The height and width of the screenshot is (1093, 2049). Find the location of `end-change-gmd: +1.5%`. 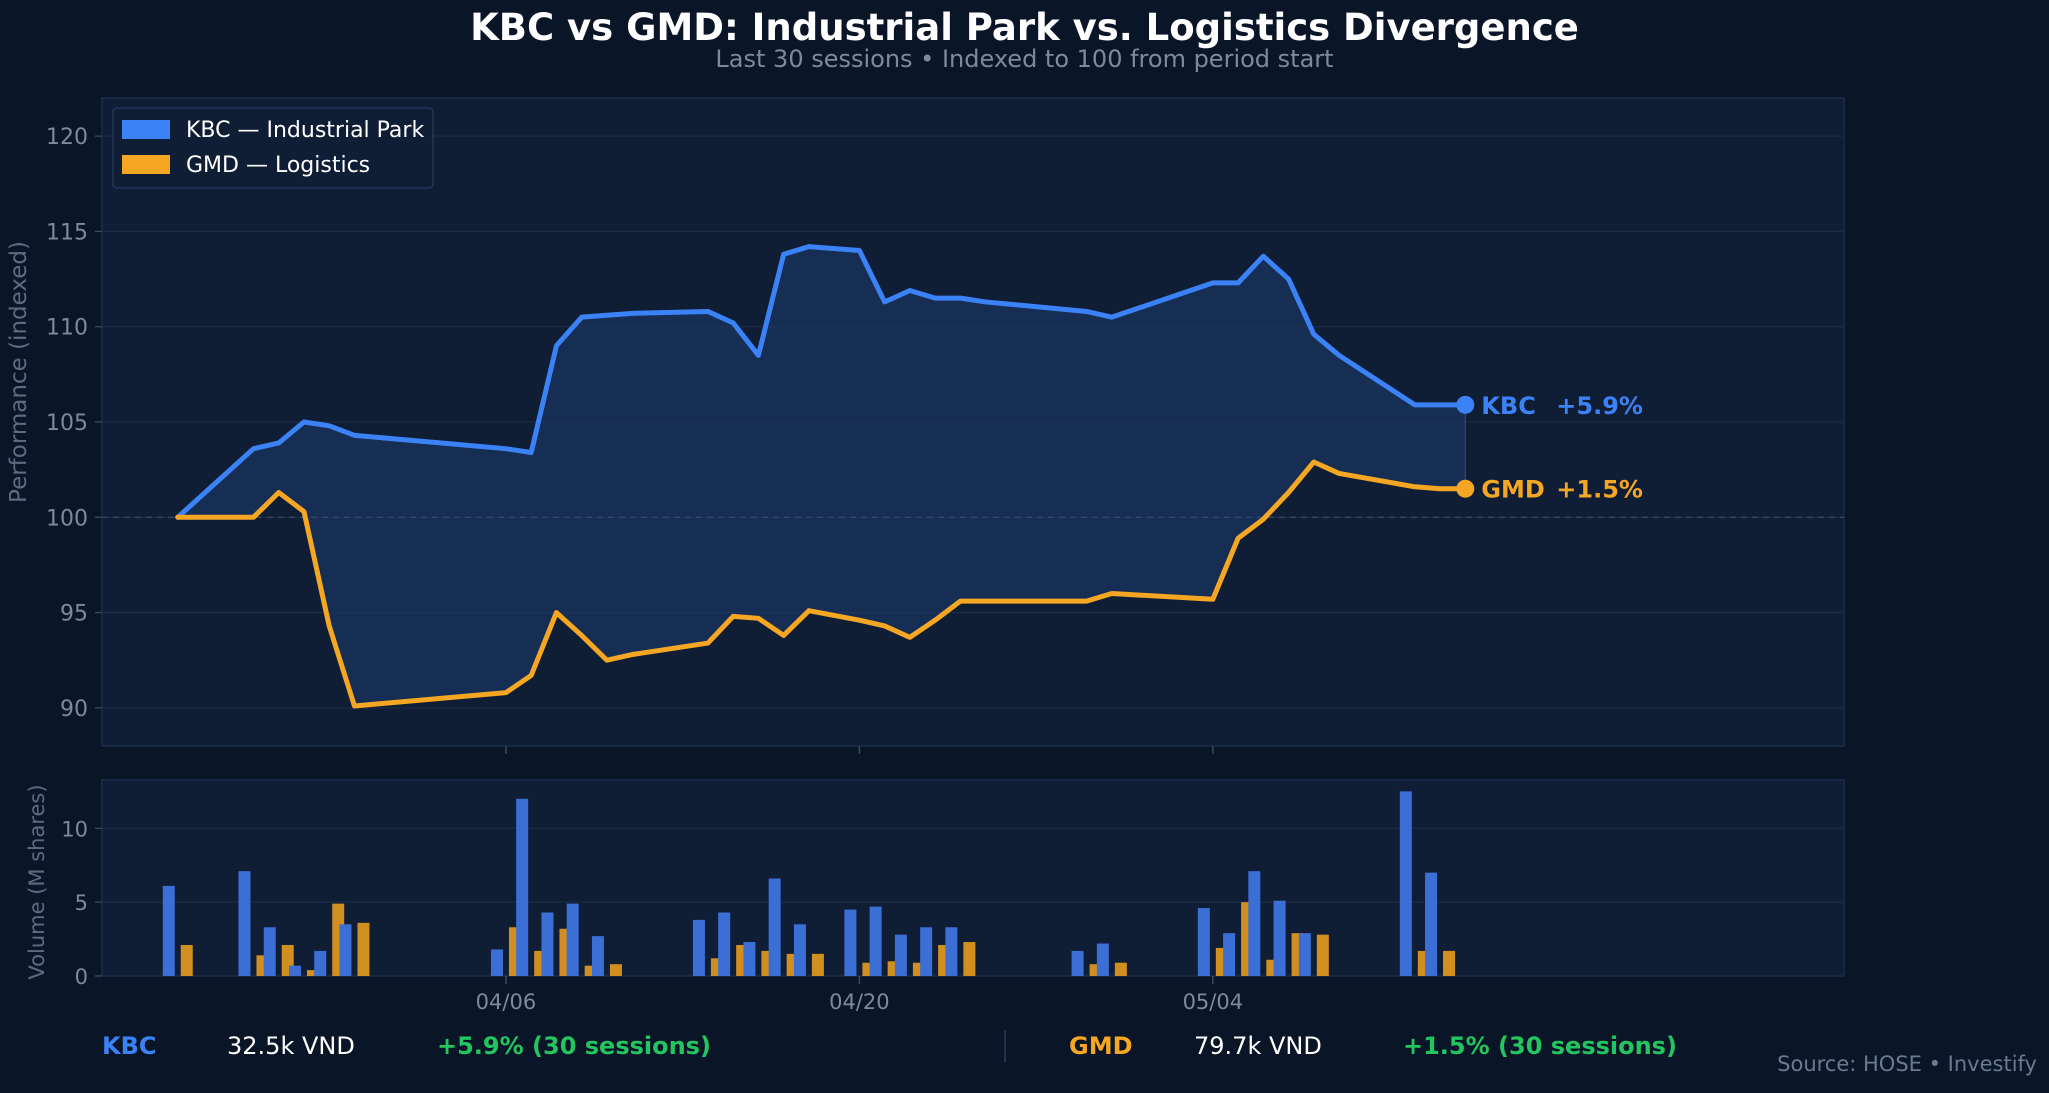

end-change-gmd: +1.5% is located at coordinates (1599, 490).